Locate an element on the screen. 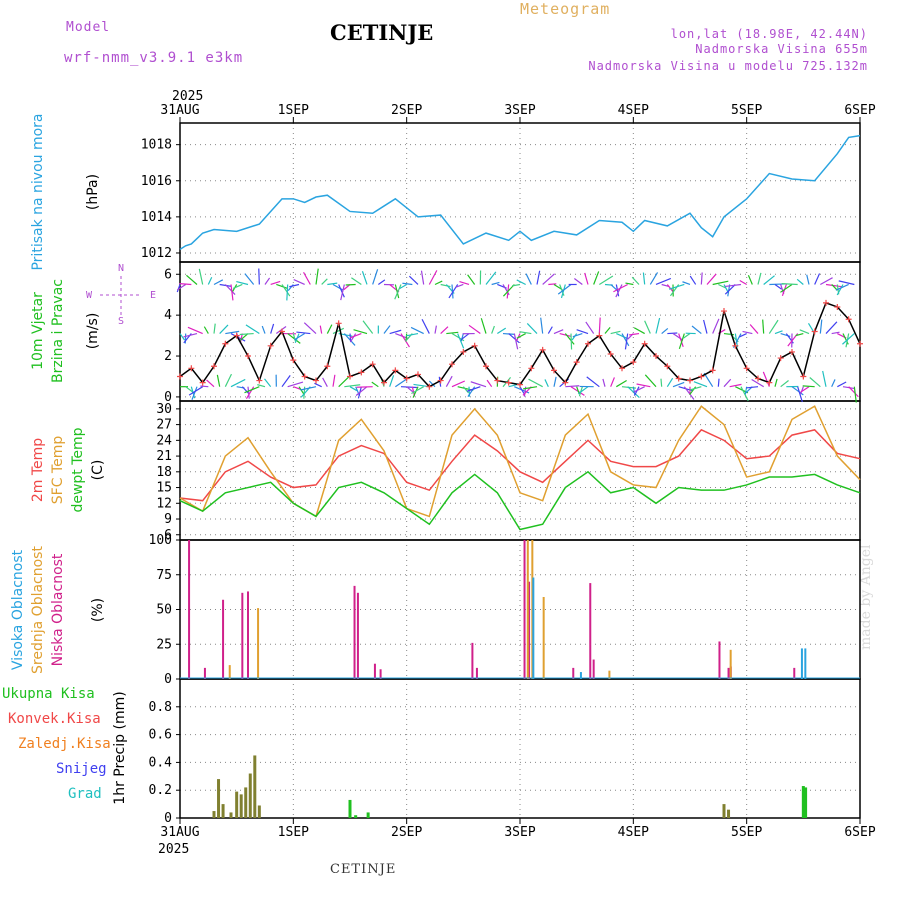 This screenshot has width=900, height=900. y-tick-label: 12 is located at coordinates (164, 503).